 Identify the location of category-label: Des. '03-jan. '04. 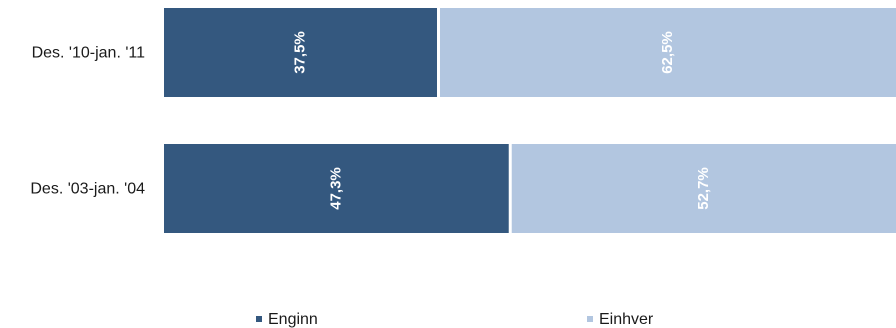
(87, 189).